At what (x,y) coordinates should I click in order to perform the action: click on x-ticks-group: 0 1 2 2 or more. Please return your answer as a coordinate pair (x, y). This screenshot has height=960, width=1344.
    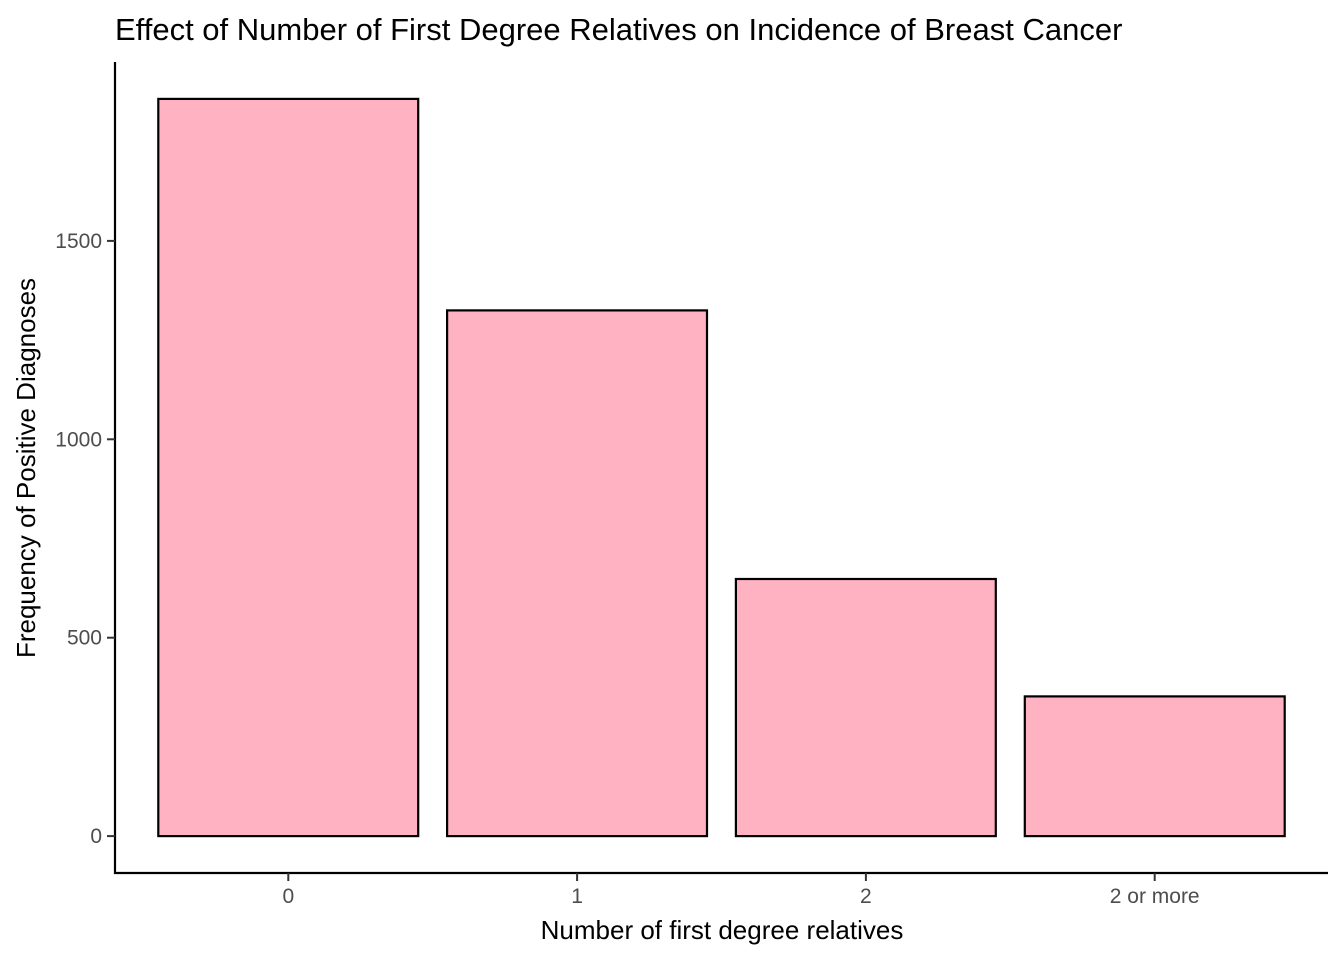
    Looking at the image, I should click on (741, 890).